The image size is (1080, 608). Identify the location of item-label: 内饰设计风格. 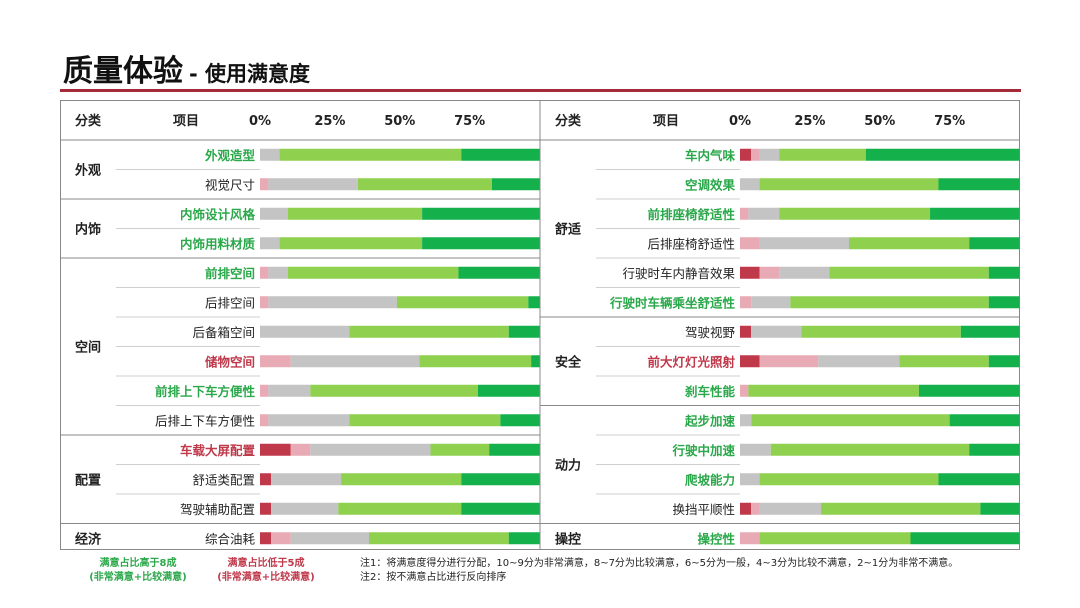
(218, 214).